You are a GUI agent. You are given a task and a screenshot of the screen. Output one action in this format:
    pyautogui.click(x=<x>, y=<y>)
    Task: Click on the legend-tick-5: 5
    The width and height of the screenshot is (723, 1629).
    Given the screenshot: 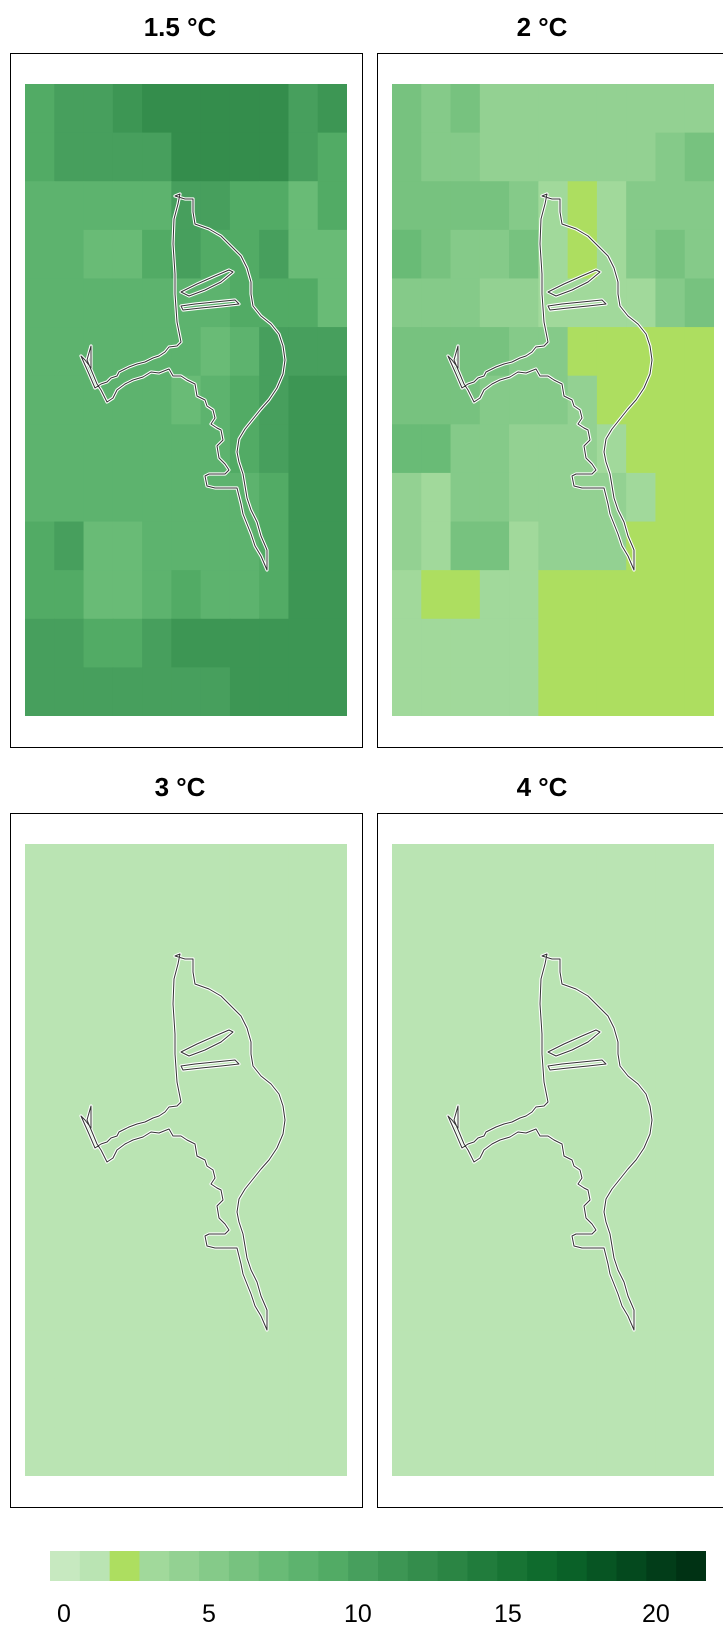 What is the action you would take?
    pyautogui.click(x=209, y=1614)
    